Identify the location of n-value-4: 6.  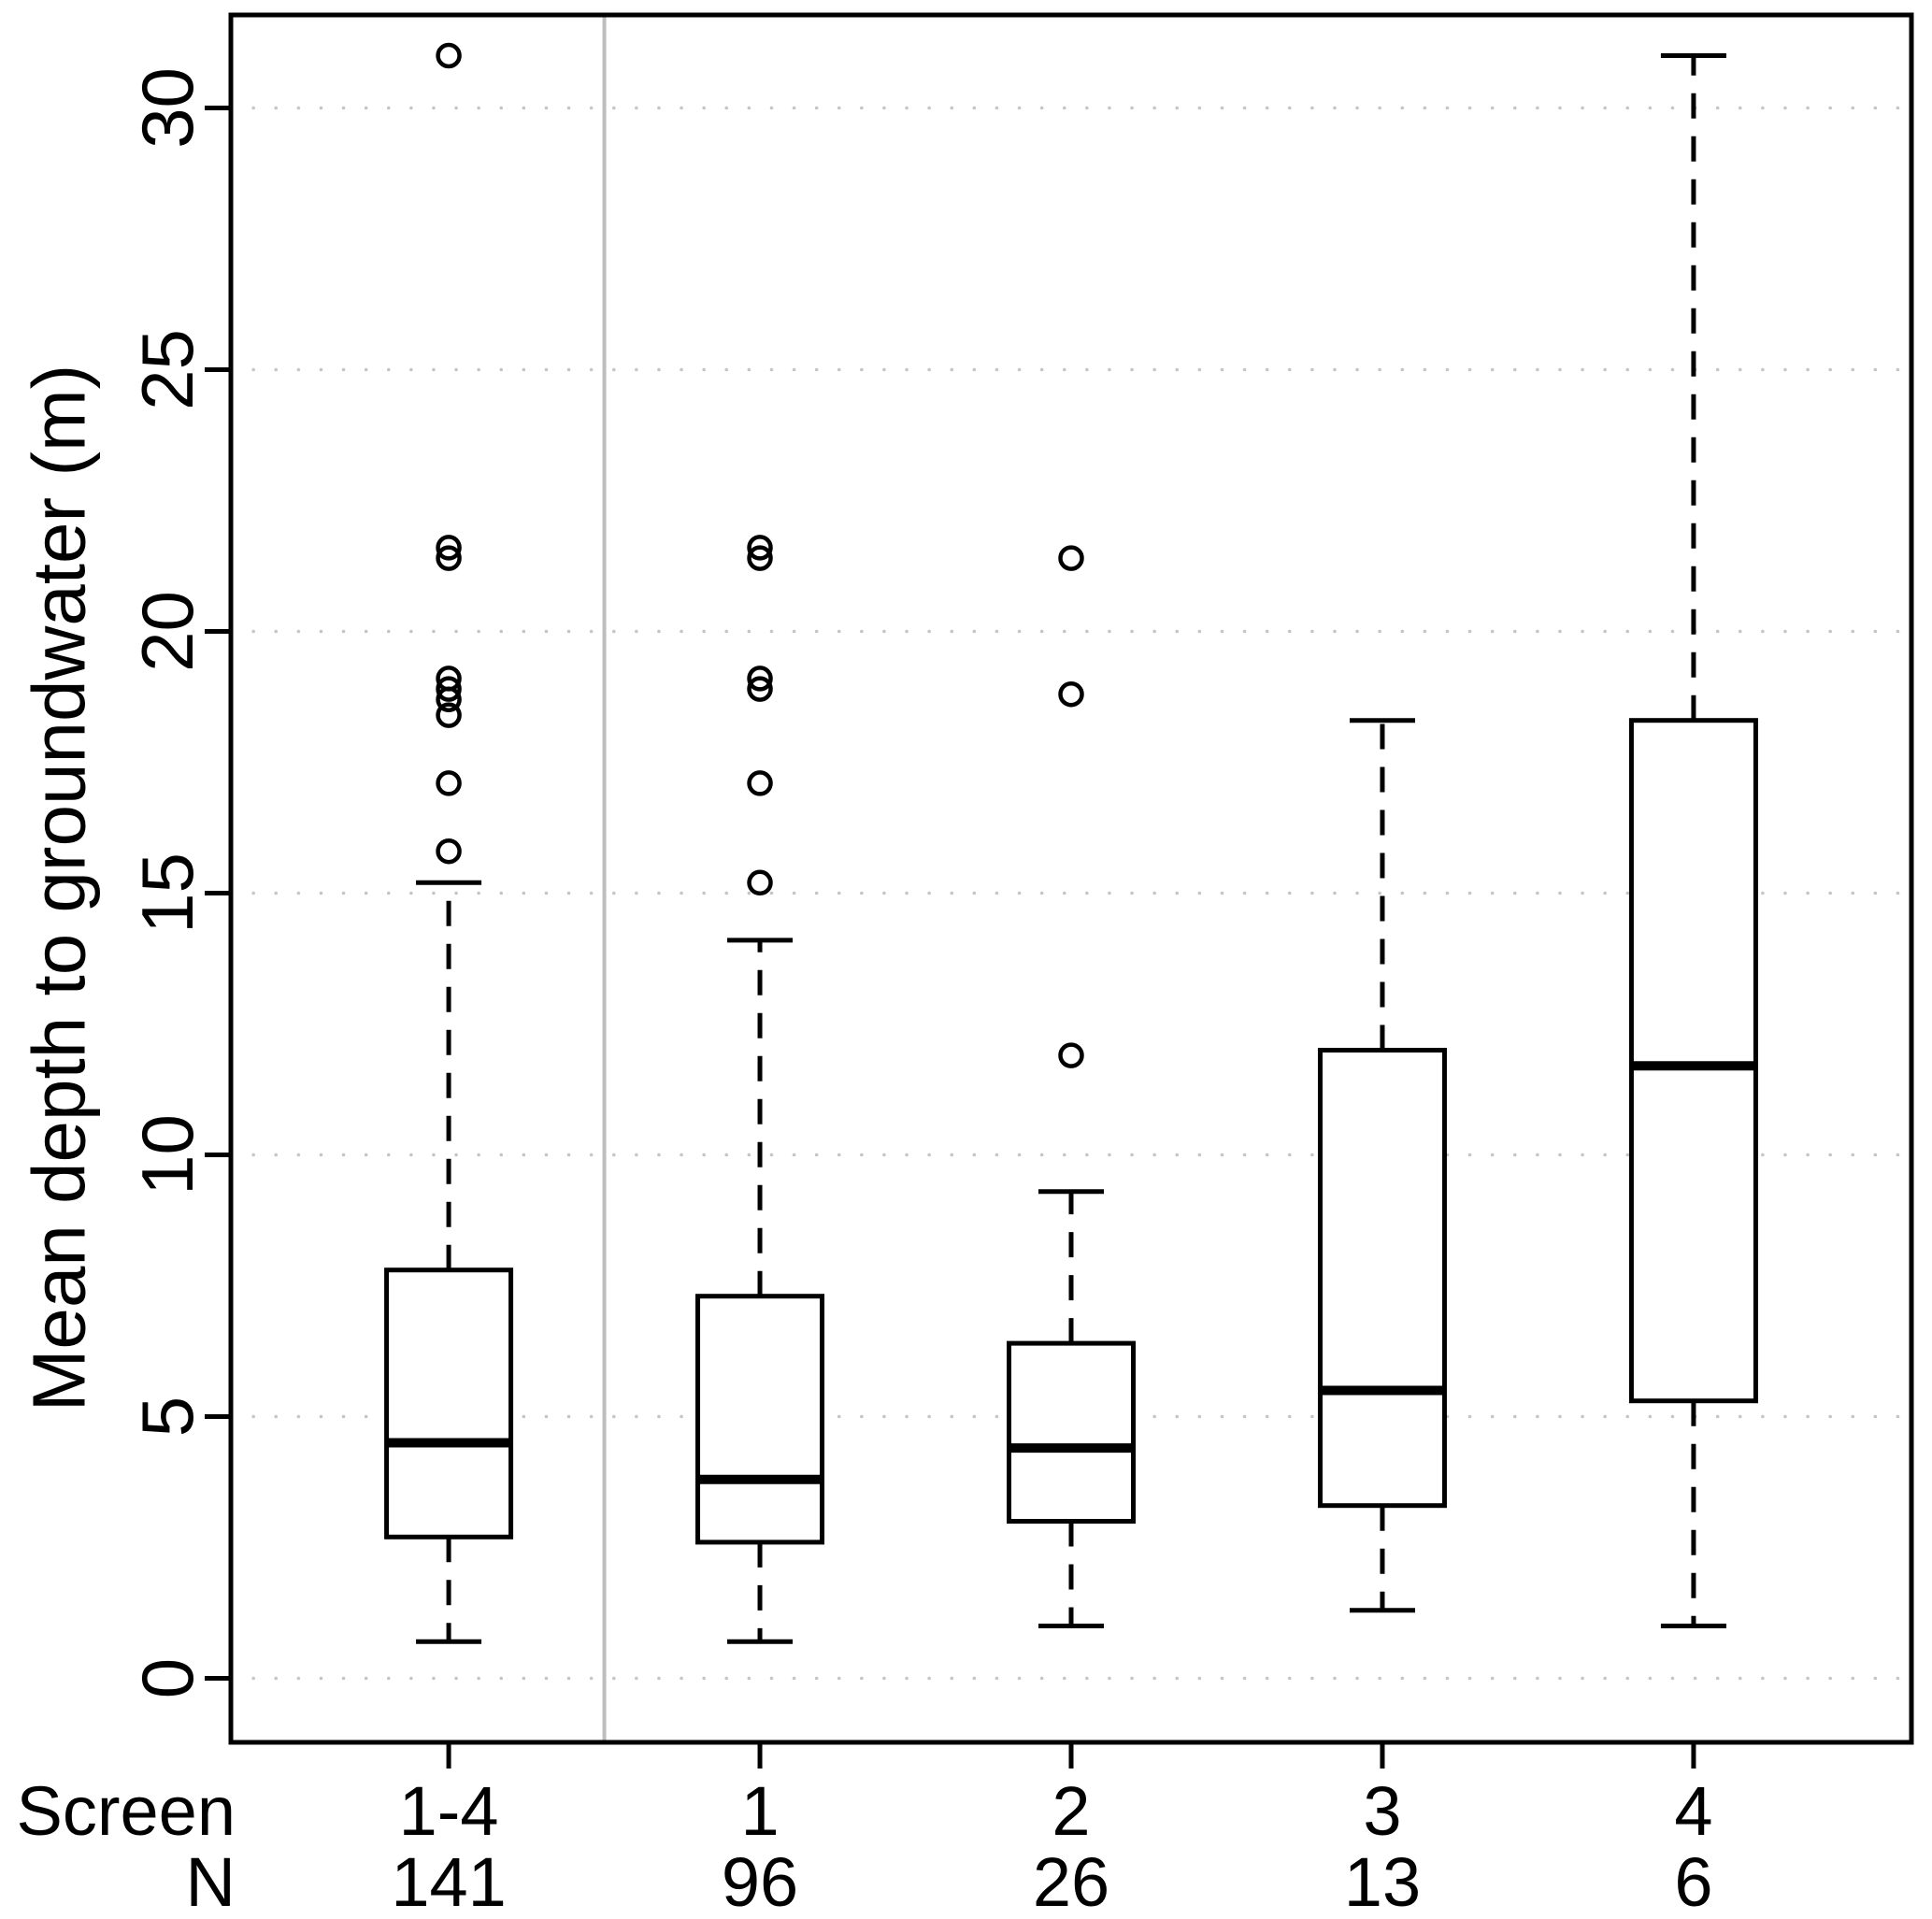
(1693, 1878).